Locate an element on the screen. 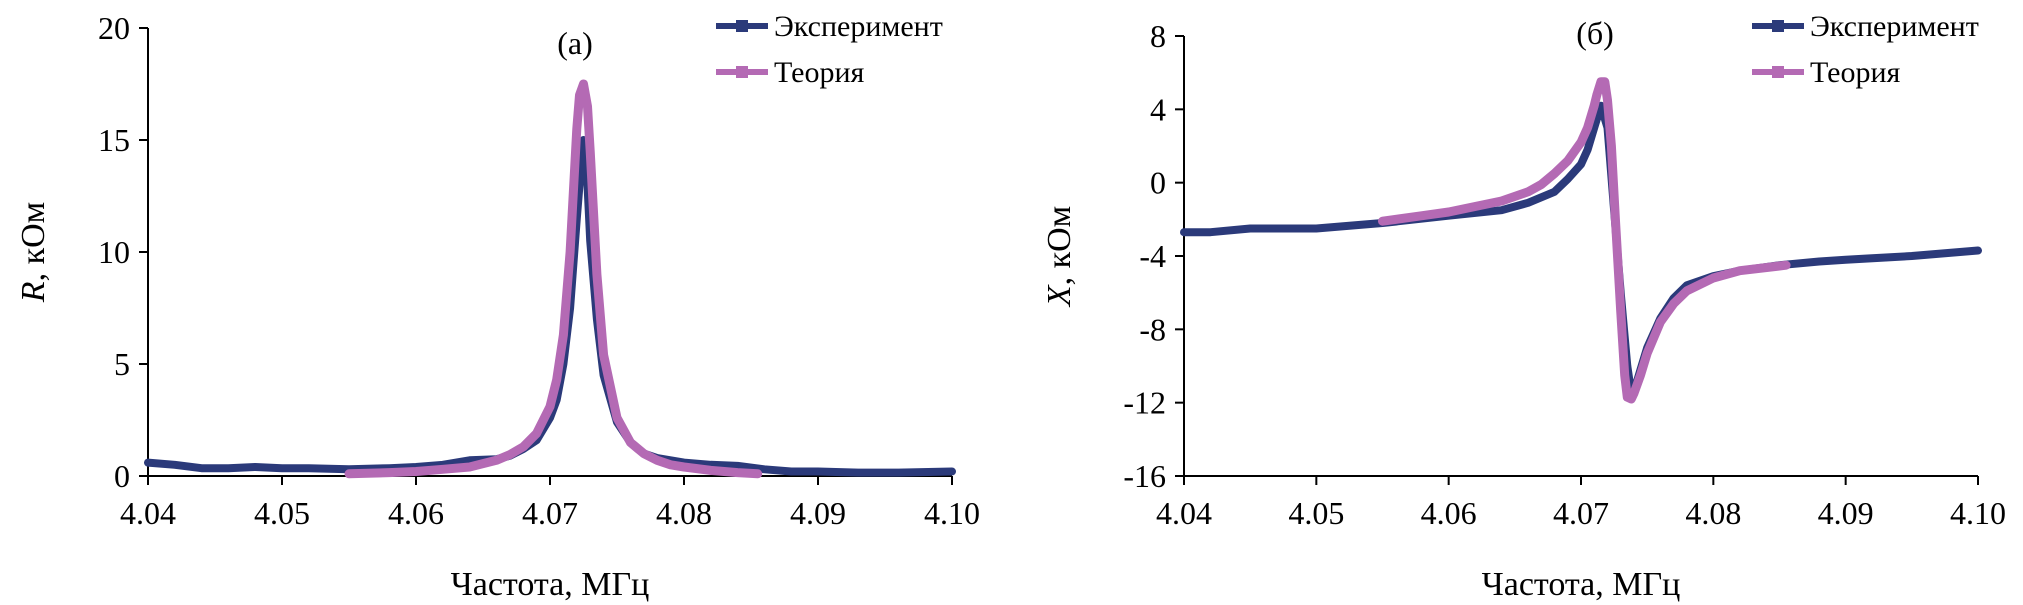 The width and height of the screenshot is (2023, 605). y-tick-label: 5 is located at coordinates (122, 364).